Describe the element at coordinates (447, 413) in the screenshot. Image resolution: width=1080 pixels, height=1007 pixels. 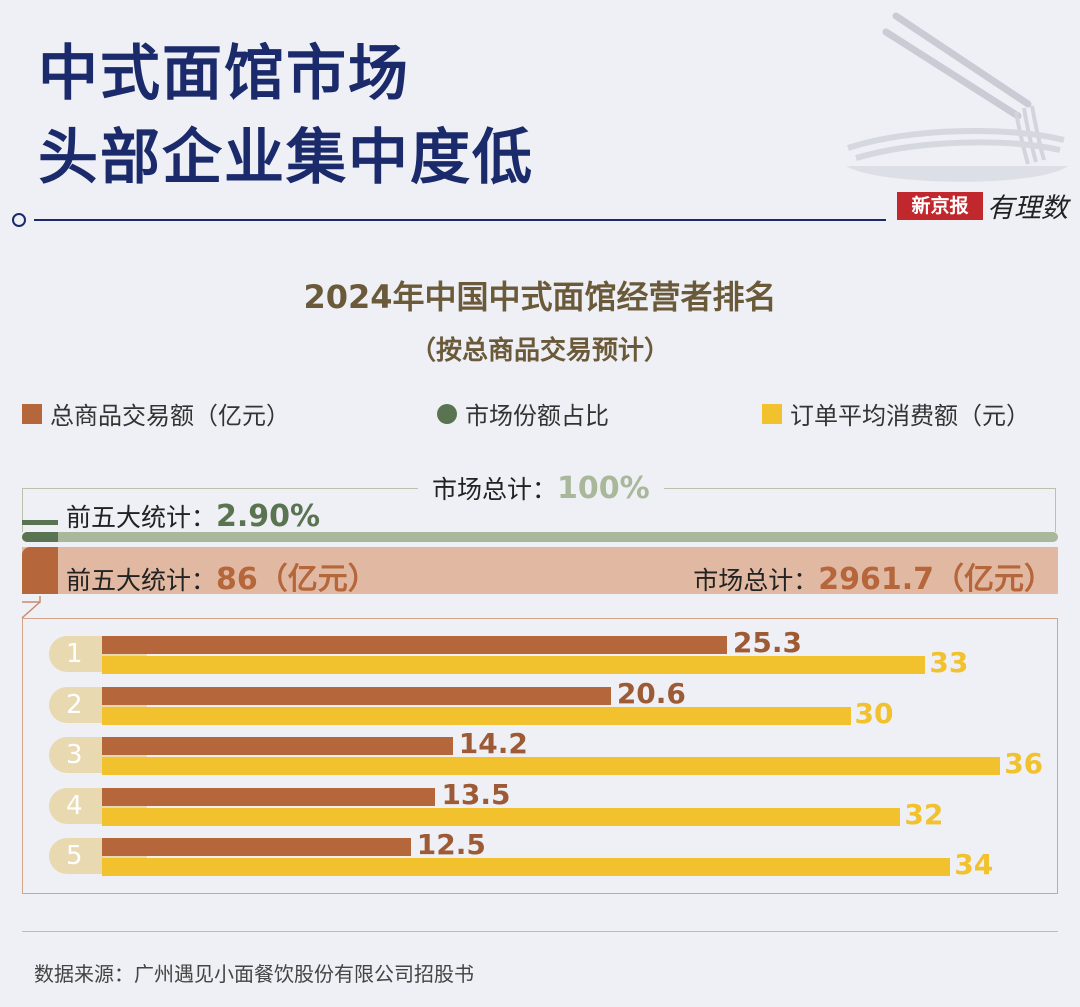
I see `legend-swatch-share` at that location.